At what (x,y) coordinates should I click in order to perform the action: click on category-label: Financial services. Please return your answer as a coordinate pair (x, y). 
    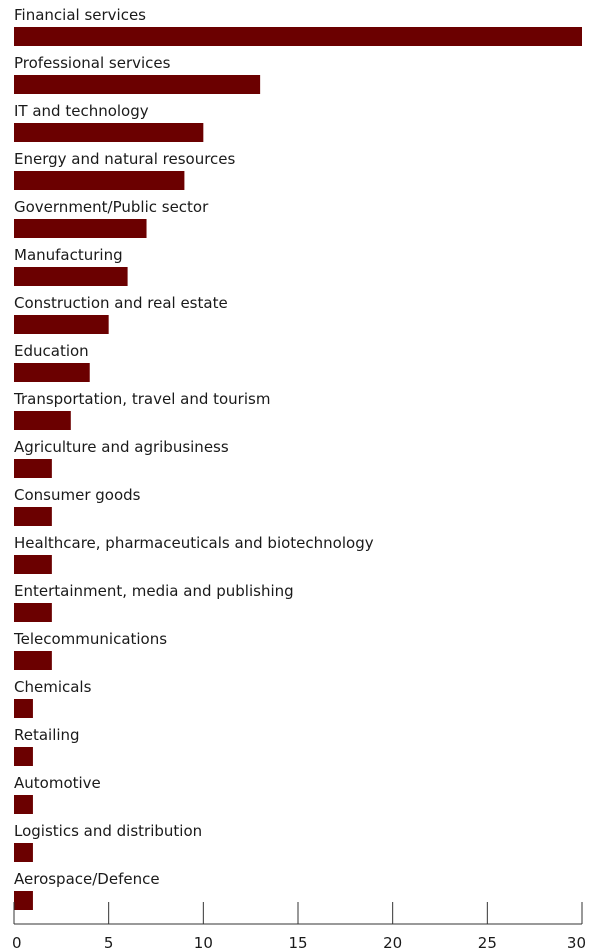
    Looking at the image, I should click on (80, 15).